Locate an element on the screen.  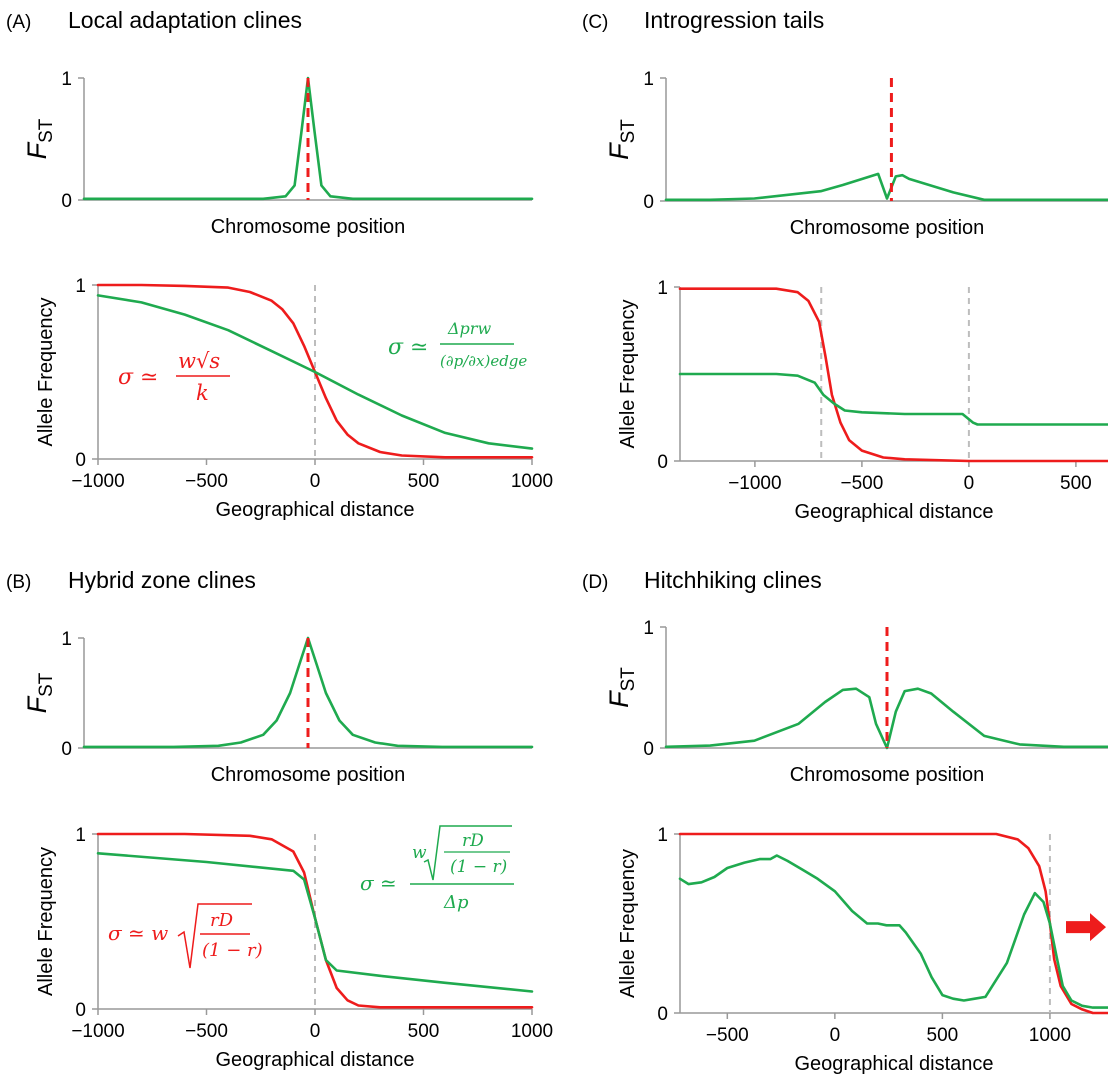
c_allele-series-green is located at coordinates (893, 399).